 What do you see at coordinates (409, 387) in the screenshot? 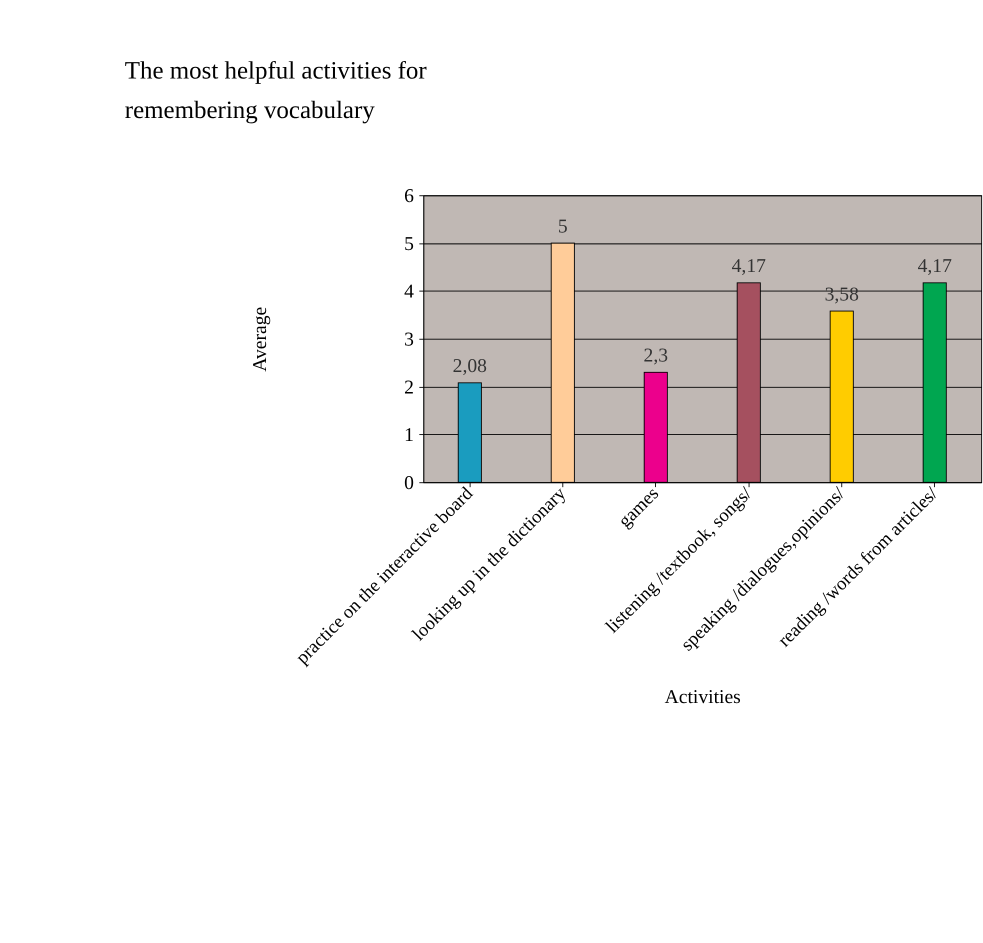
I see `y-tick-label: 2` at bounding box center [409, 387].